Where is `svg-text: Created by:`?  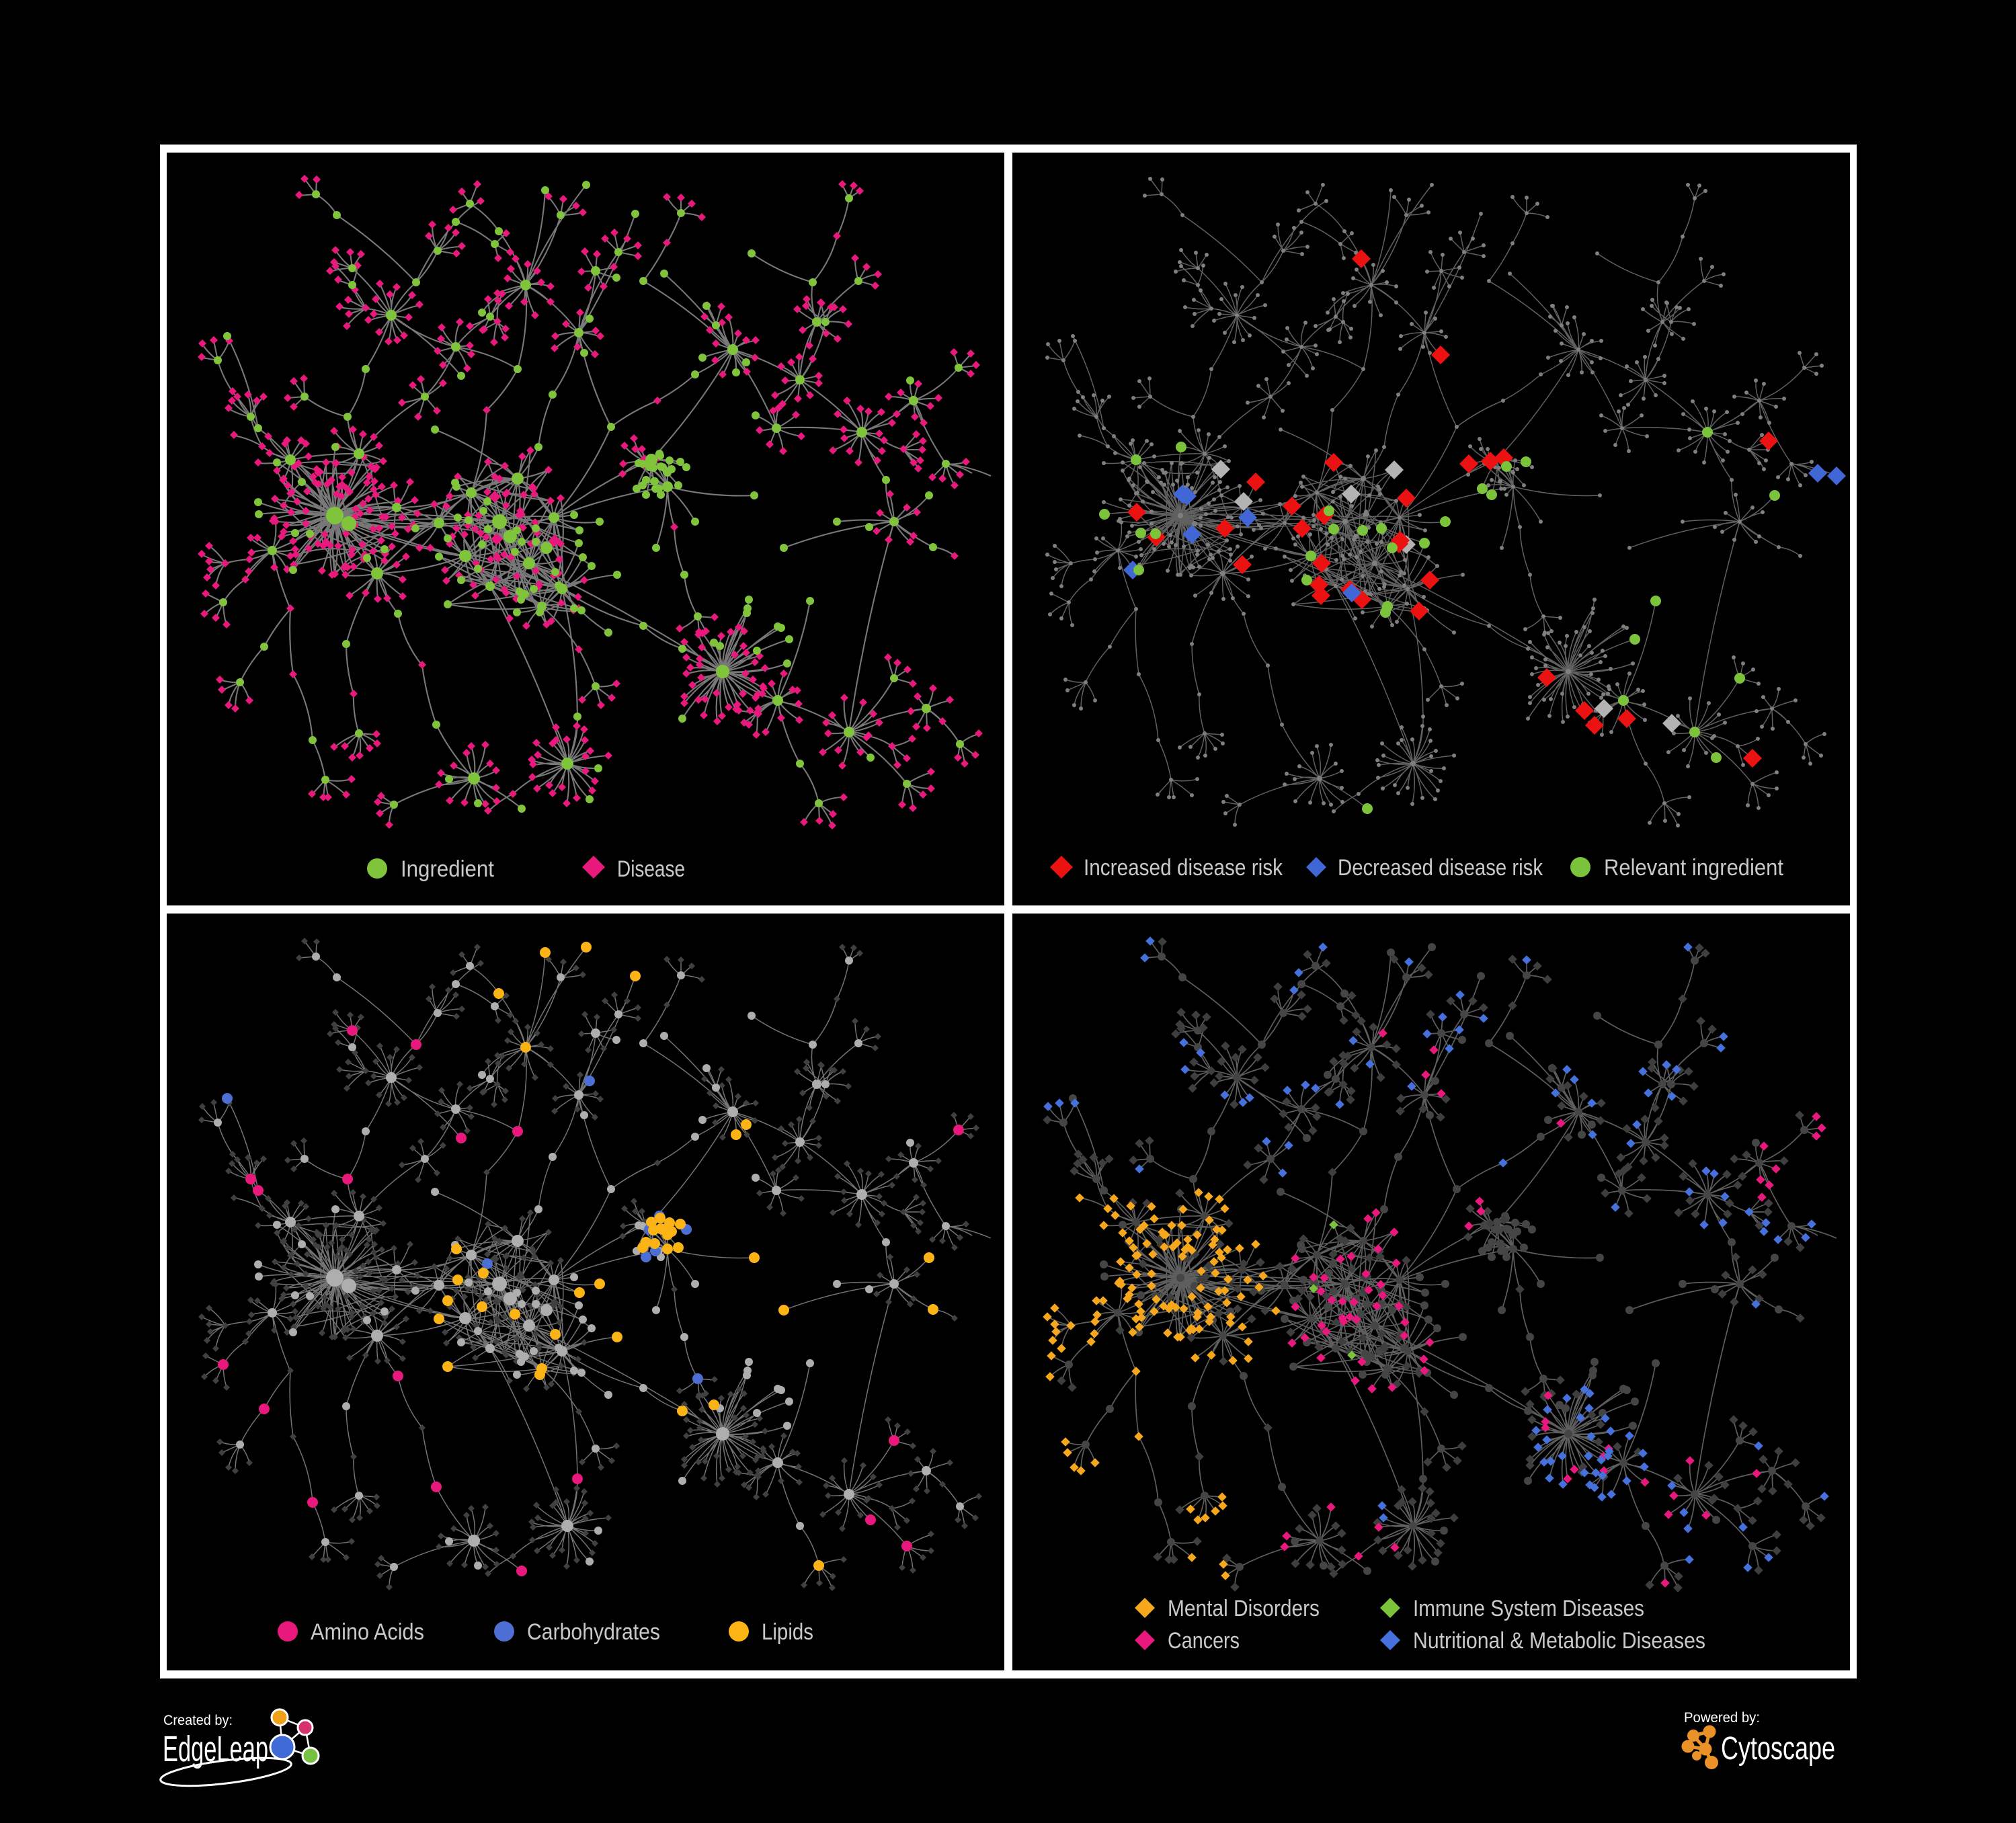
svg-text: Created by: is located at coordinates (198, 1720).